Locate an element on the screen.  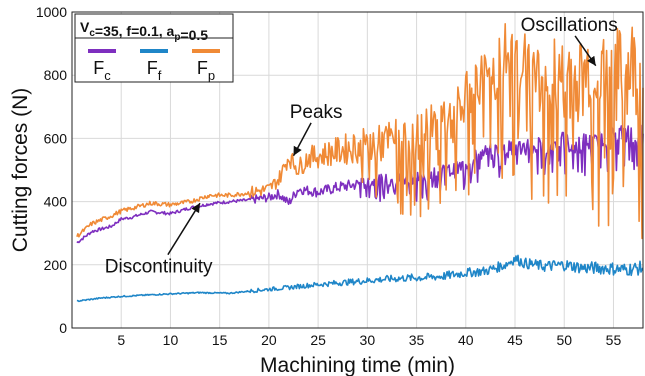
y-tick-label: 400 is located at coordinates (56, 202).